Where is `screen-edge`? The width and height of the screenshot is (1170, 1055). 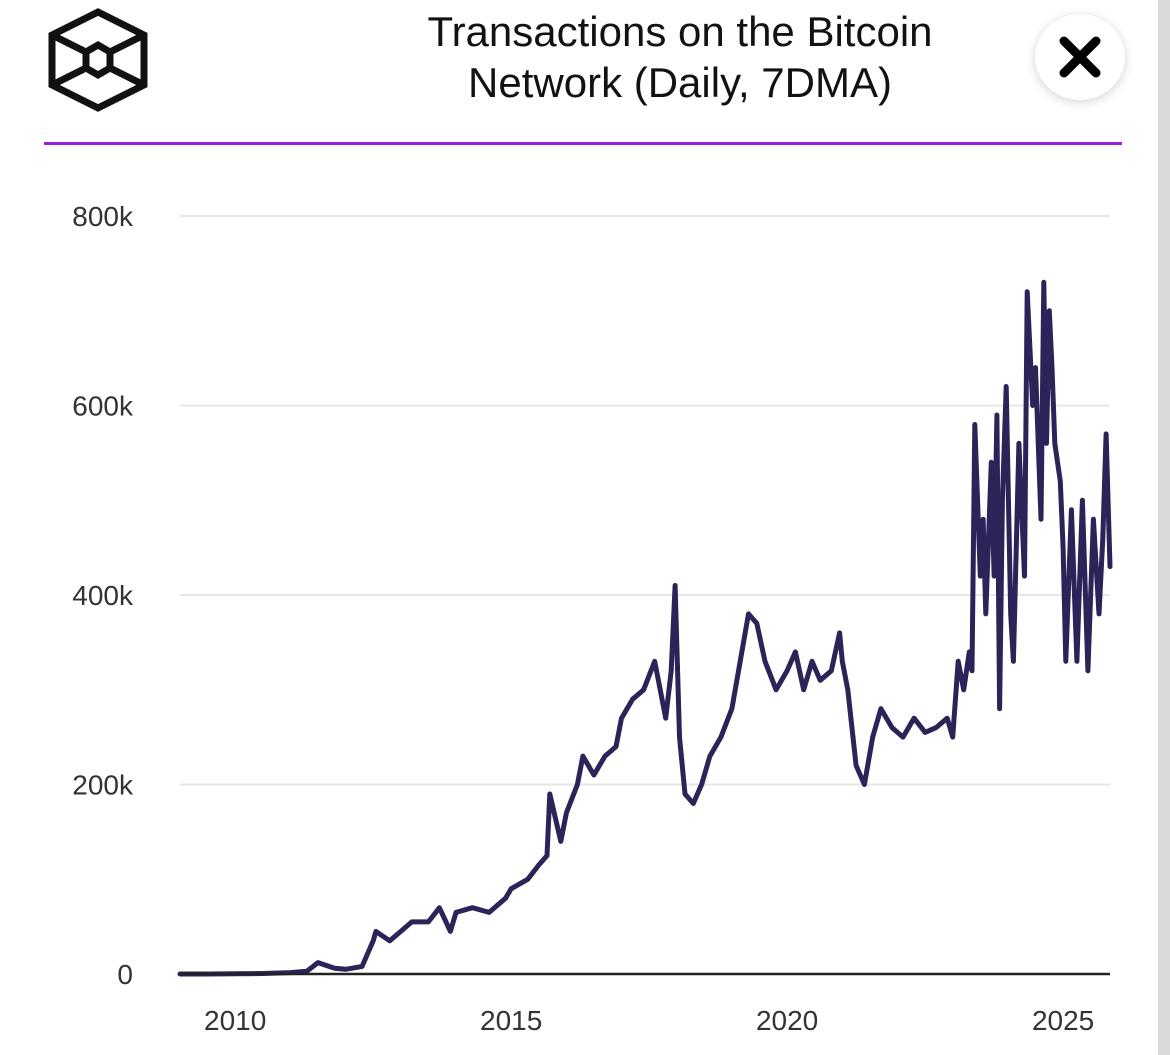 screen-edge is located at coordinates (1164, 527).